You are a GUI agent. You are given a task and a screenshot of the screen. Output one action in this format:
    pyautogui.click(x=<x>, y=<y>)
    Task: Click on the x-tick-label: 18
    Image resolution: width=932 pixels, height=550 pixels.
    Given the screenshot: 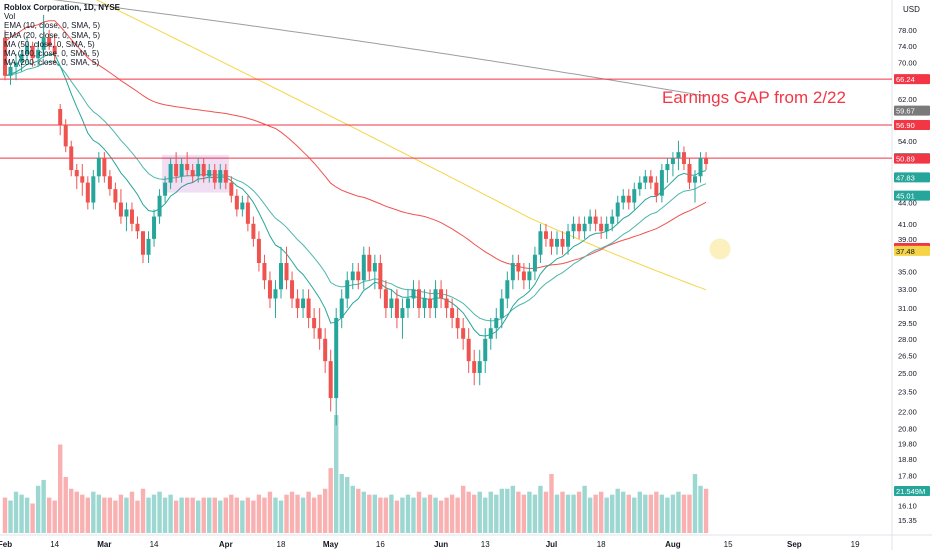 What is the action you would take?
    pyautogui.click(x=281, y=544)
    